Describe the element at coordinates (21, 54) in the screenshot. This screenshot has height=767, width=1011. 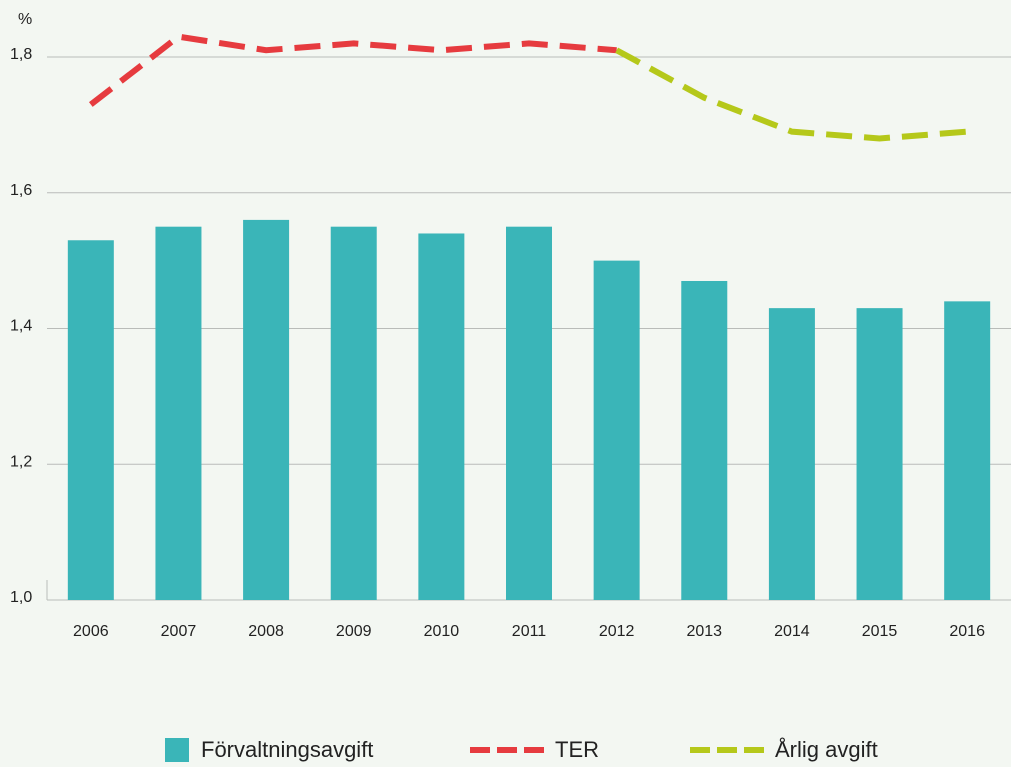
I see `y-tick-label: 1,8` at that location.